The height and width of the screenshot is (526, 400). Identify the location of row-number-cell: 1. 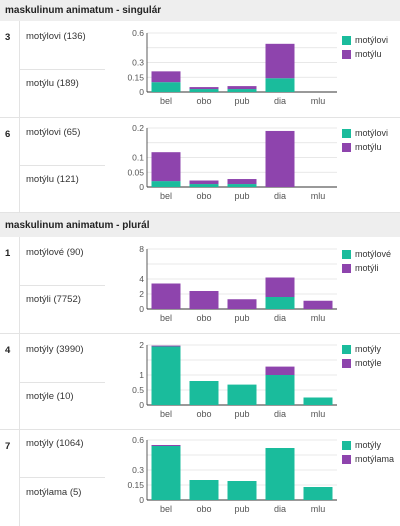
(10, 285).